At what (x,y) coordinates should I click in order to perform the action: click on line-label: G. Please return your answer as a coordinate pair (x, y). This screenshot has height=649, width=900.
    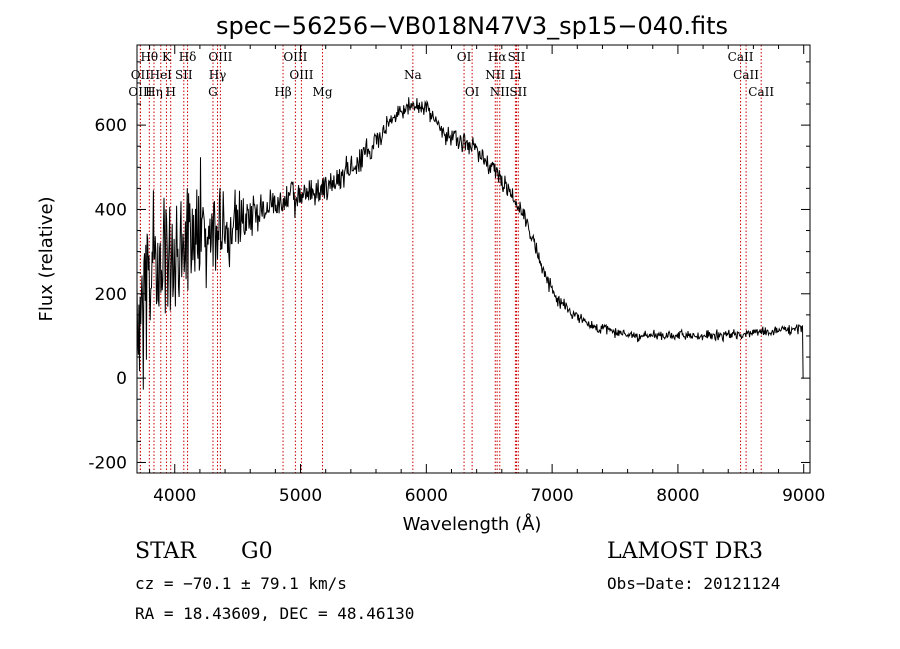
    Looking at the image, I should click on (213, 92).